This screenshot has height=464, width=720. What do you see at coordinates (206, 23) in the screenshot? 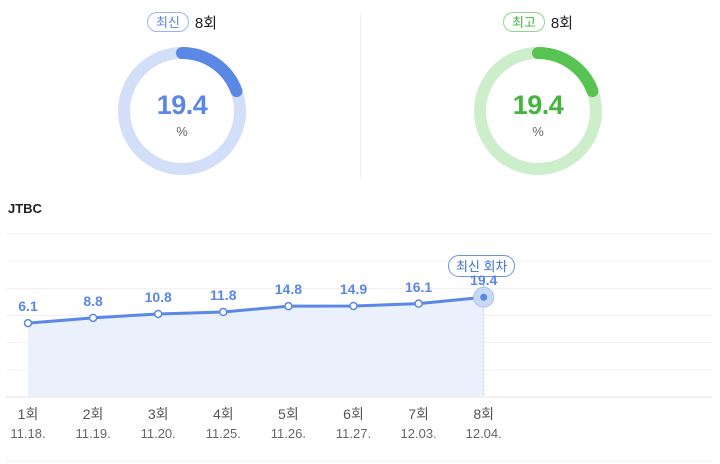
I see `latest-round: 8회` at bounding box center [206, 23].